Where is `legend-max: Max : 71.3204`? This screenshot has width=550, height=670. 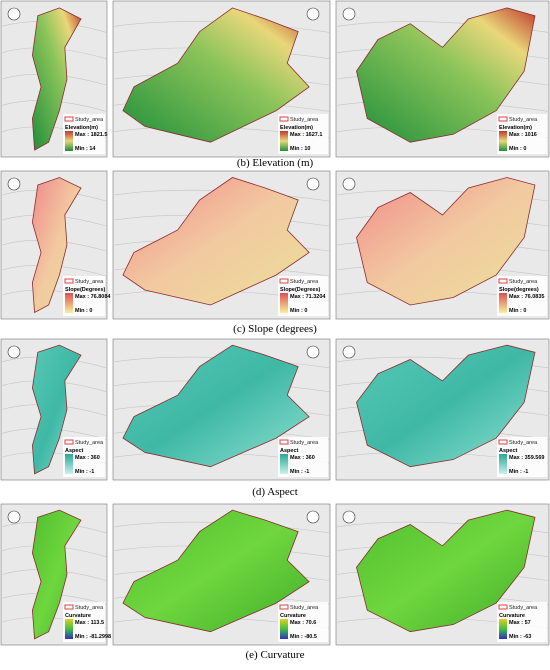
legend-max: Max : 71.3204 is located at coordinates (308, 297).